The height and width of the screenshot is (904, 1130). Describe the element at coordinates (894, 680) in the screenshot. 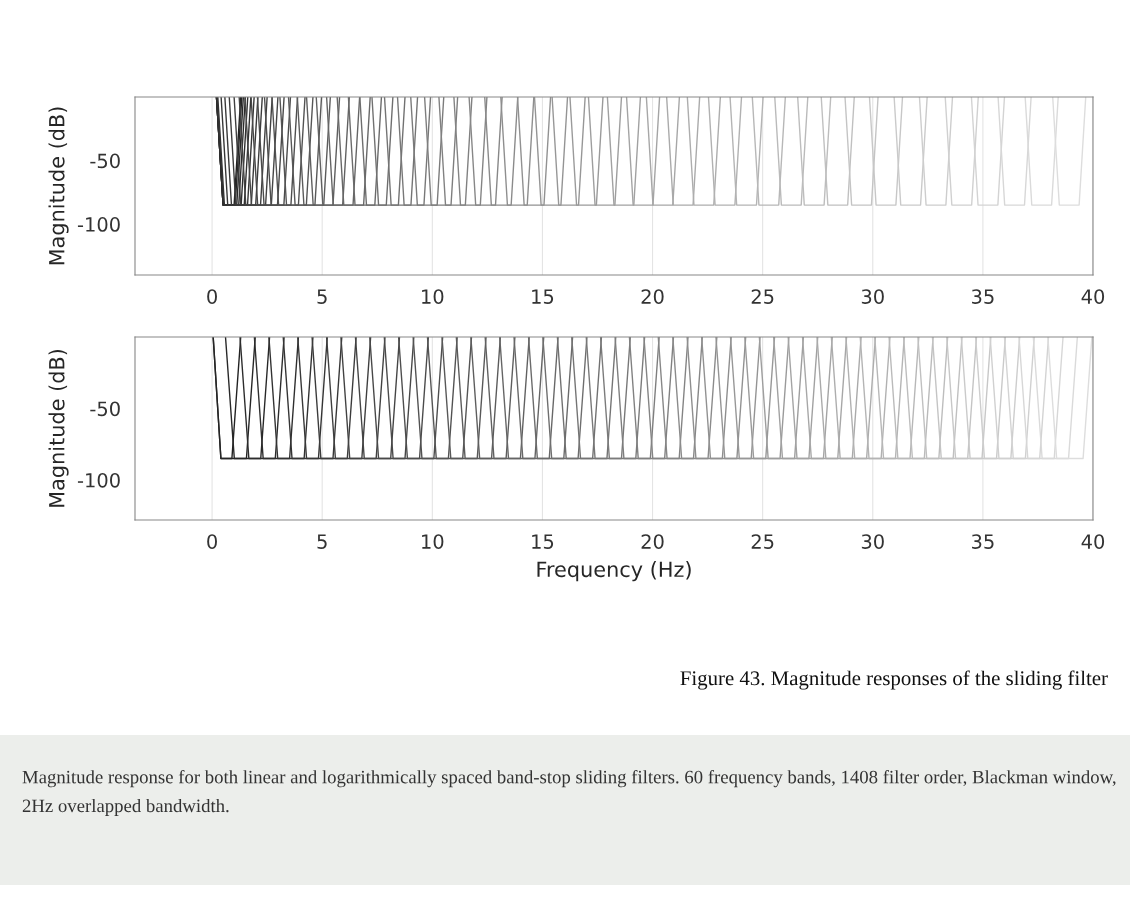

I see `caption: Figure 43. Magnitude responses of the sliding filter` at that location.